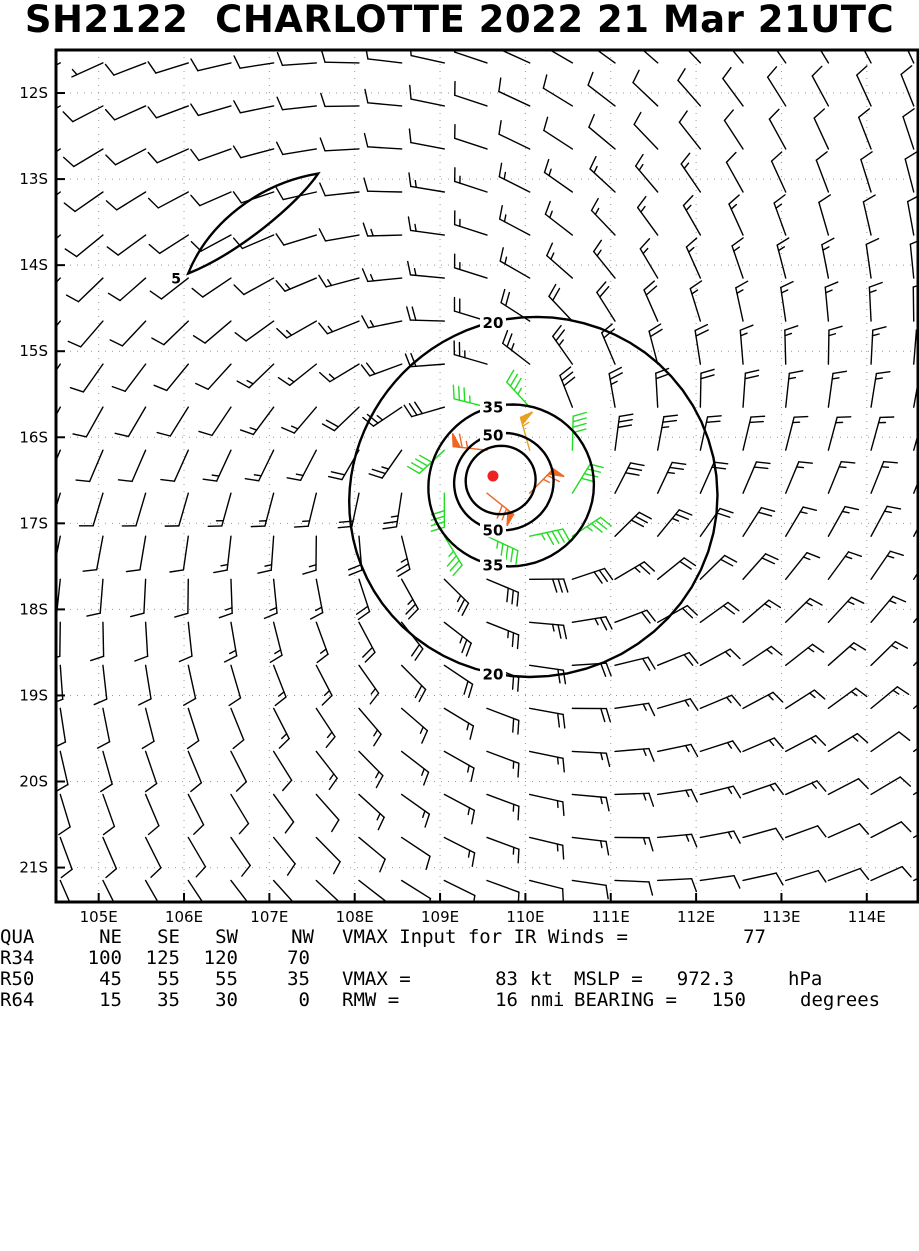 The image size is (919, 1251). I want to click on r50-sw: 55, so click(212, 979).